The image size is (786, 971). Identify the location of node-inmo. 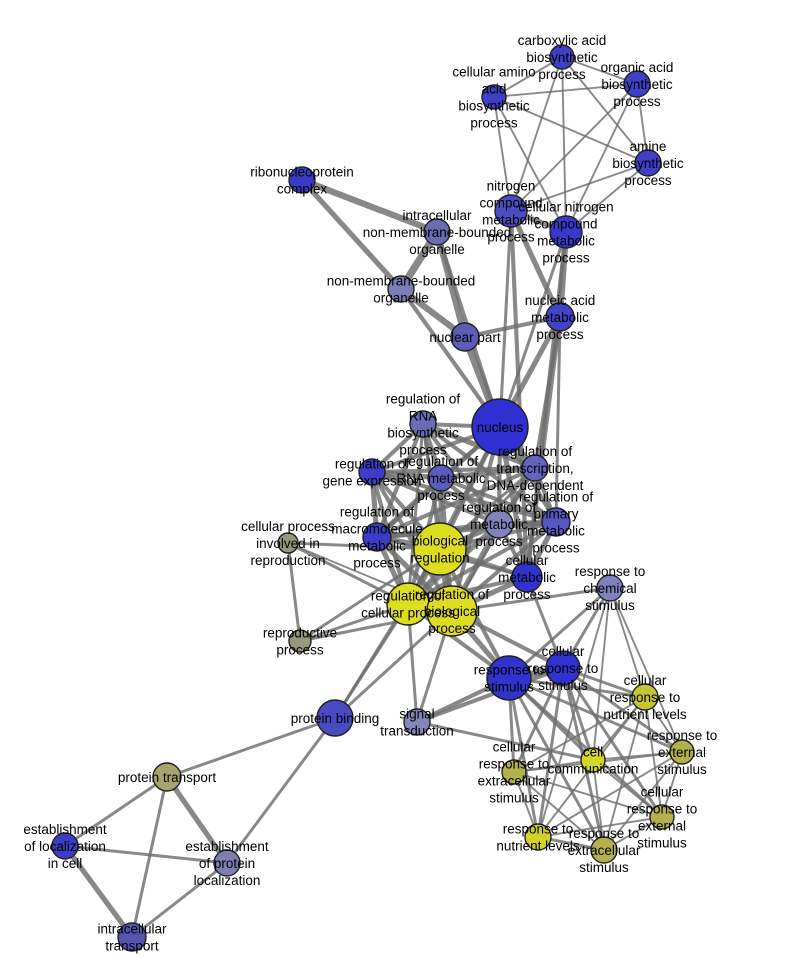
(437, 232).